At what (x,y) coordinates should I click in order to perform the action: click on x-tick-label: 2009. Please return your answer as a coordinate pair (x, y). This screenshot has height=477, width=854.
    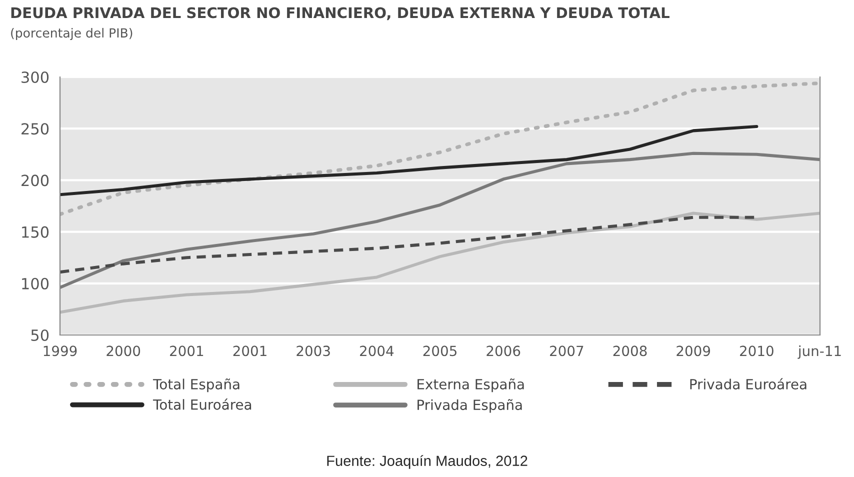
    Looking at the image, I should click on (693, 351).